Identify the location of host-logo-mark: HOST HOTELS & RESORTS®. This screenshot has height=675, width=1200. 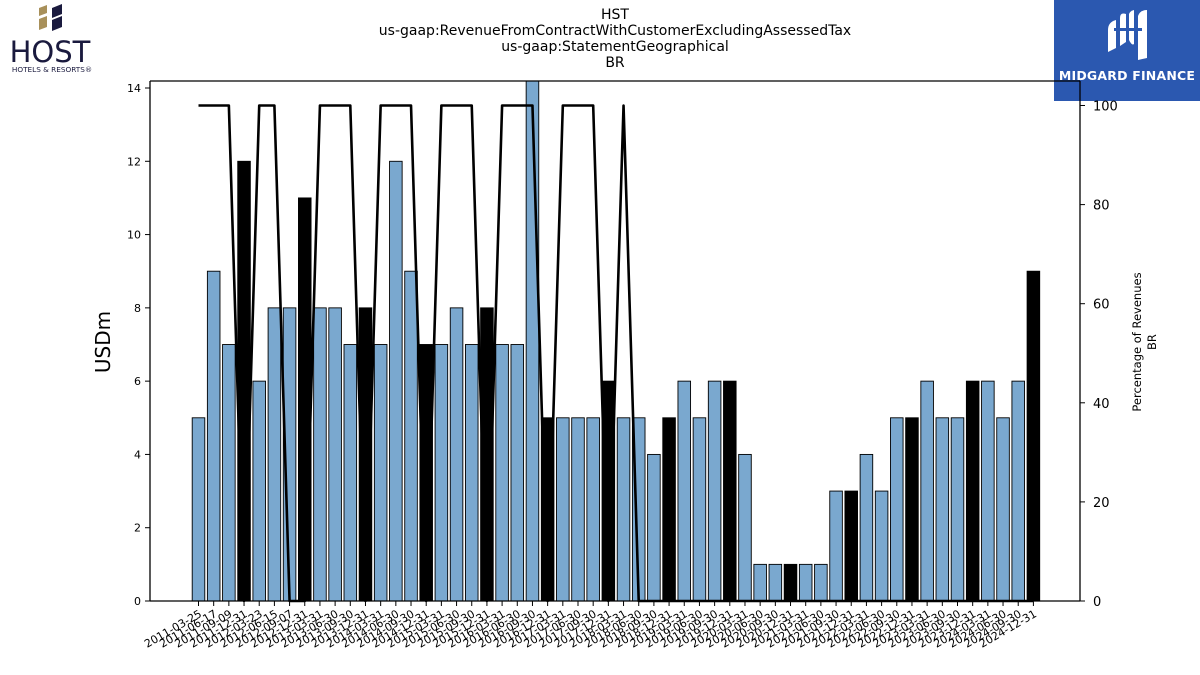
(51, 39).